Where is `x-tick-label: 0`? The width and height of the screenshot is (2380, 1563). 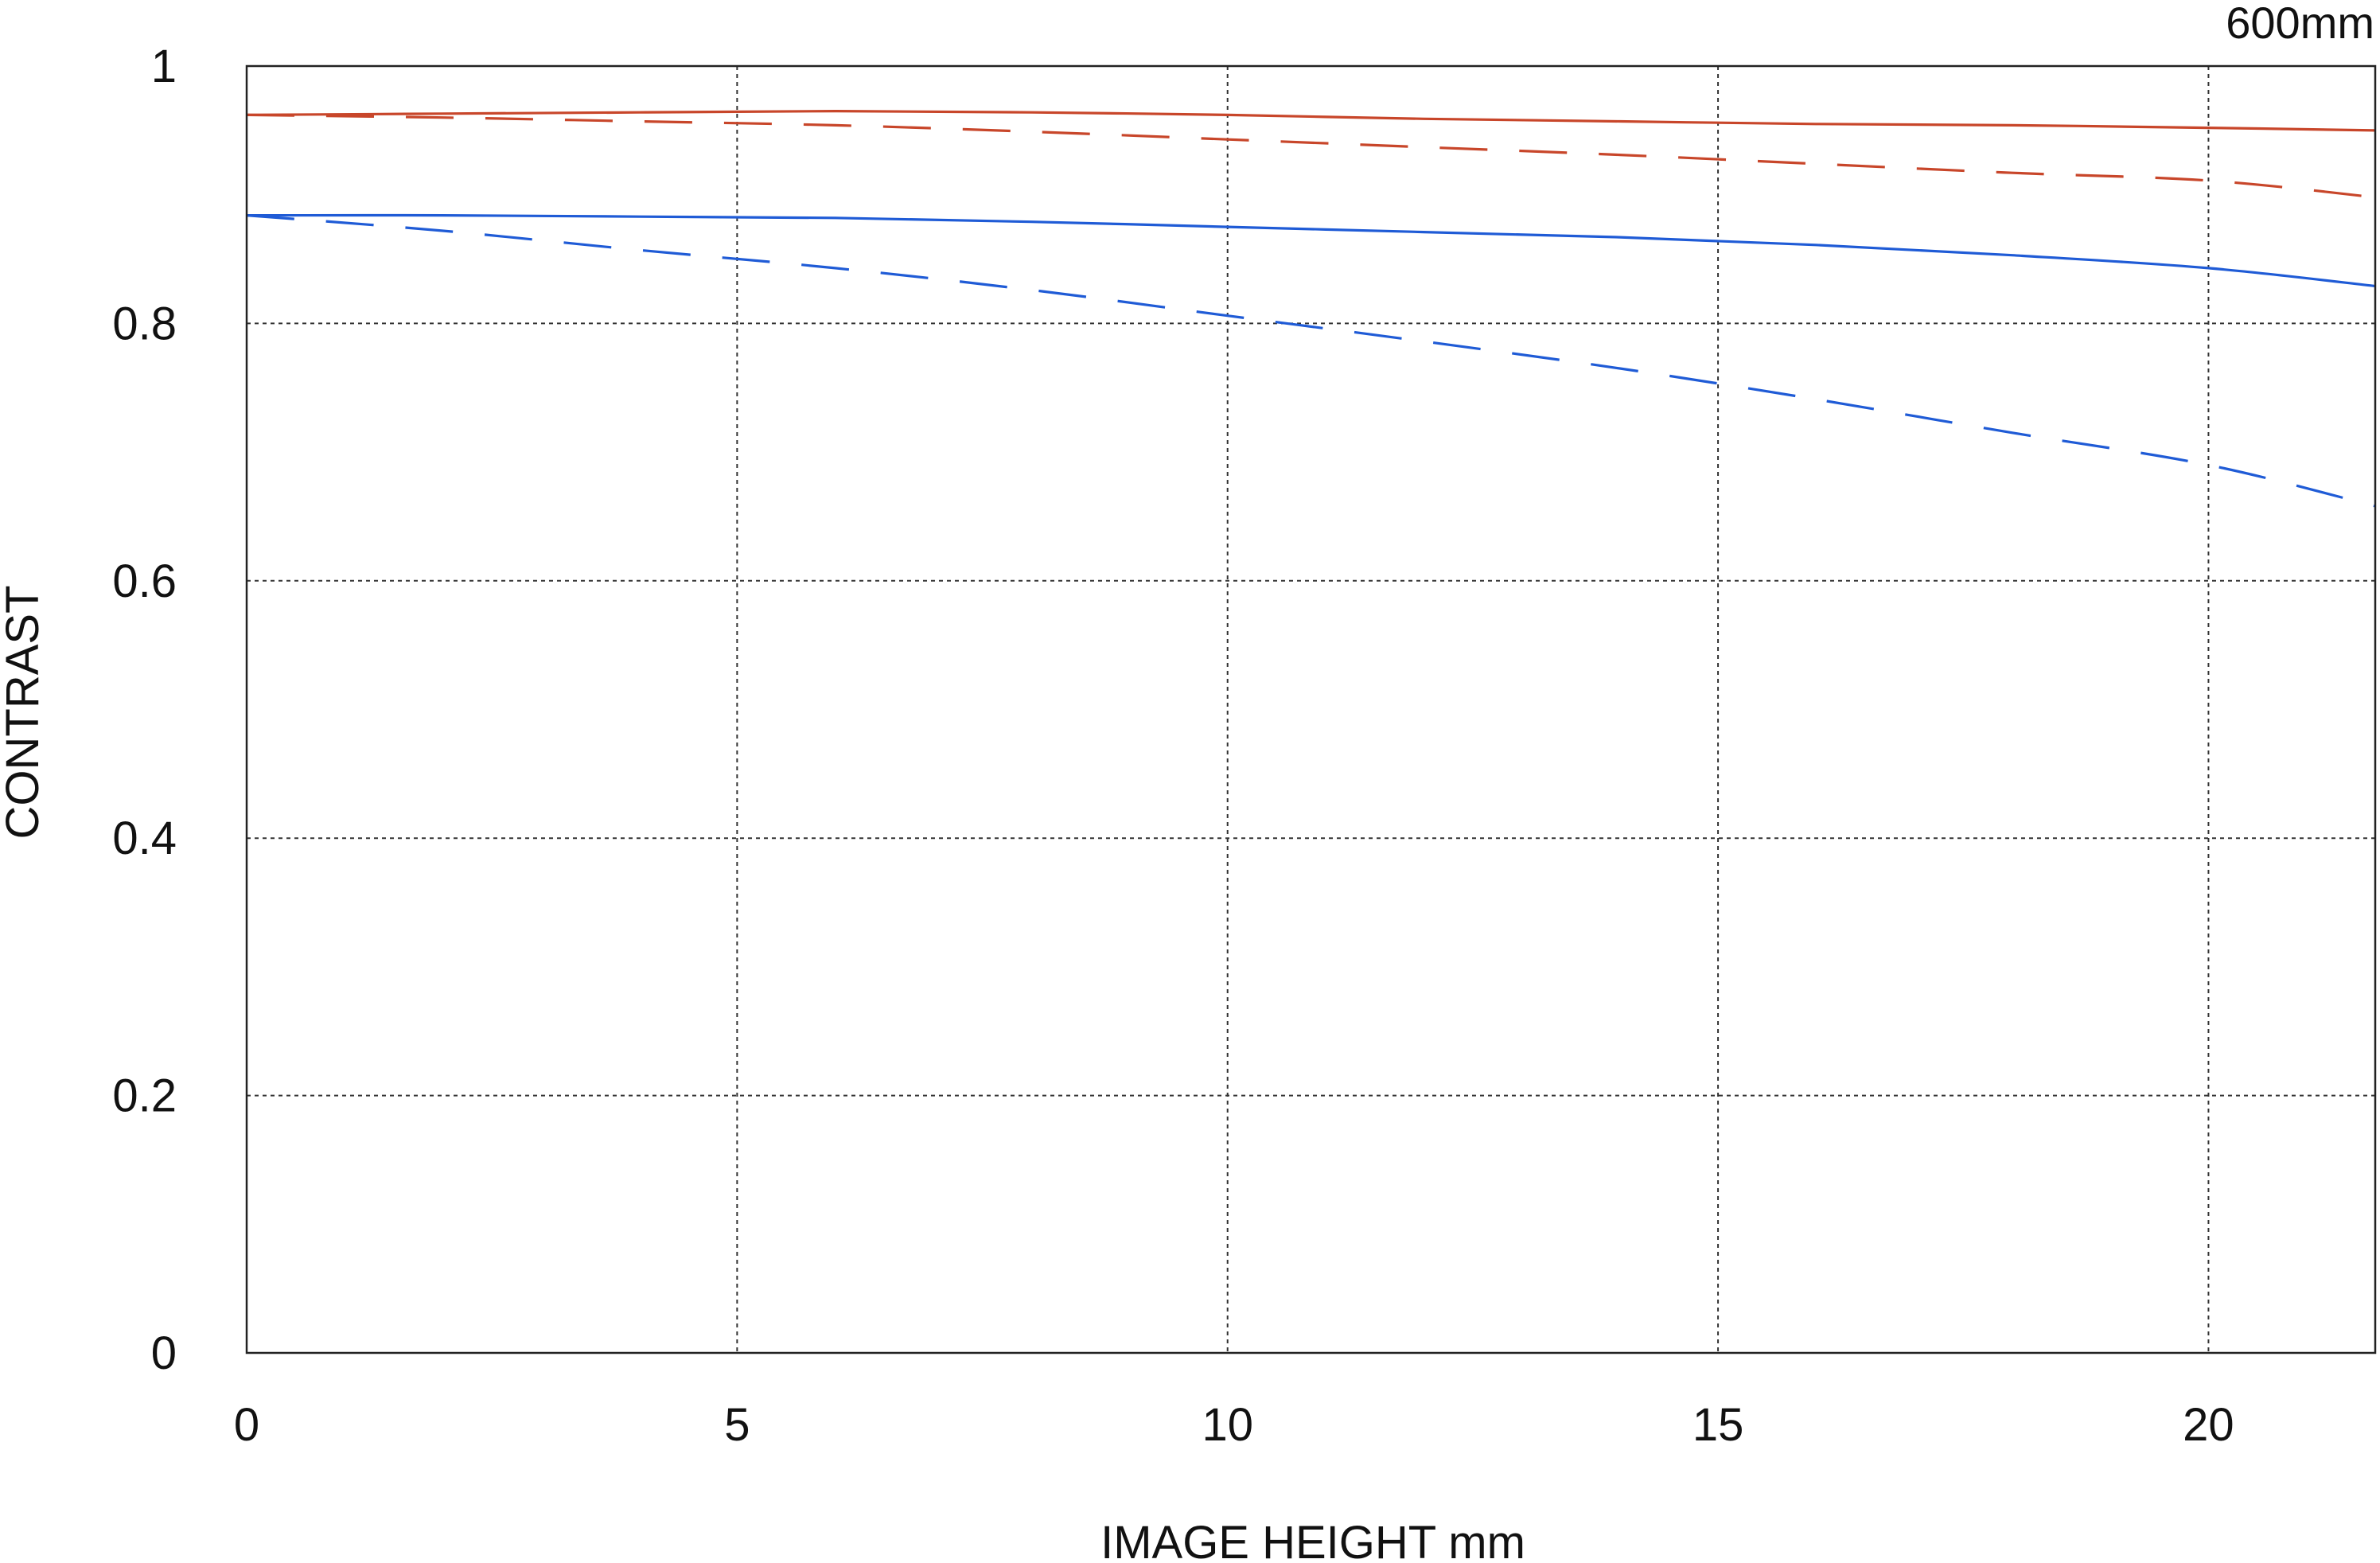 x-tick-label: 0 is located at coordinates (246, 1425).